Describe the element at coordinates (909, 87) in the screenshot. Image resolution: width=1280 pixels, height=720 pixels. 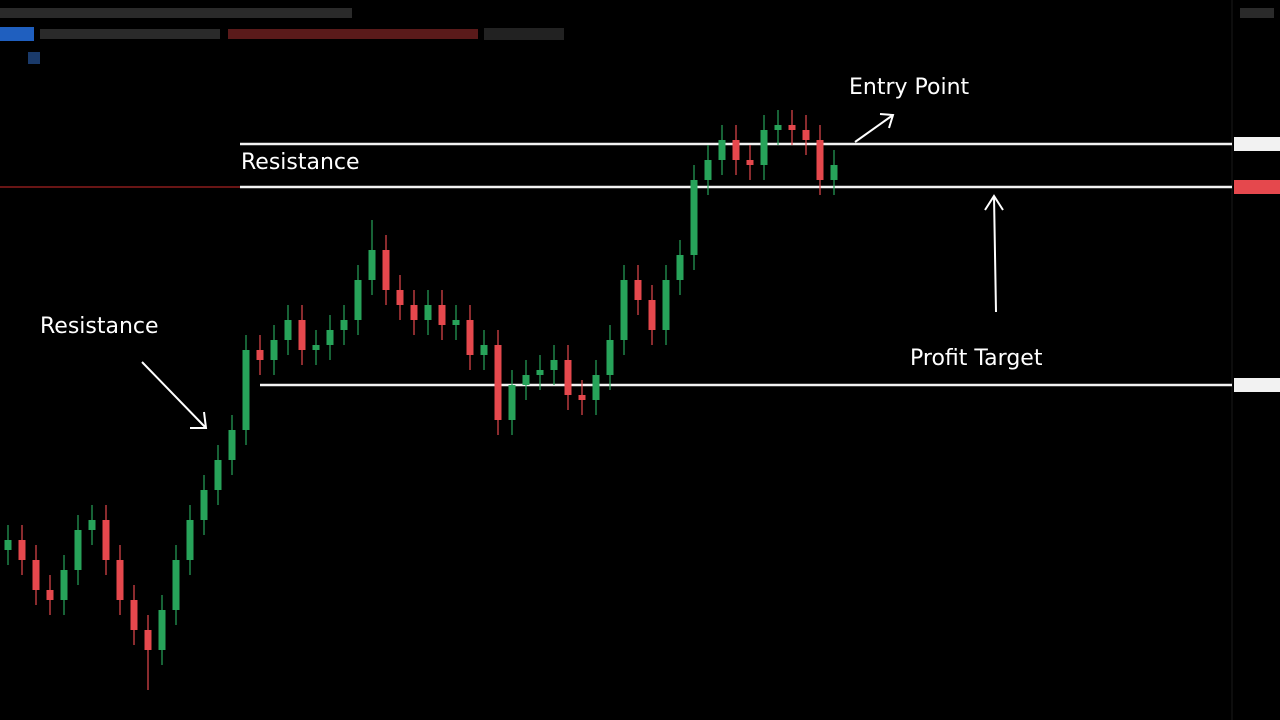
I see `annotation: Entry Point` at that location.